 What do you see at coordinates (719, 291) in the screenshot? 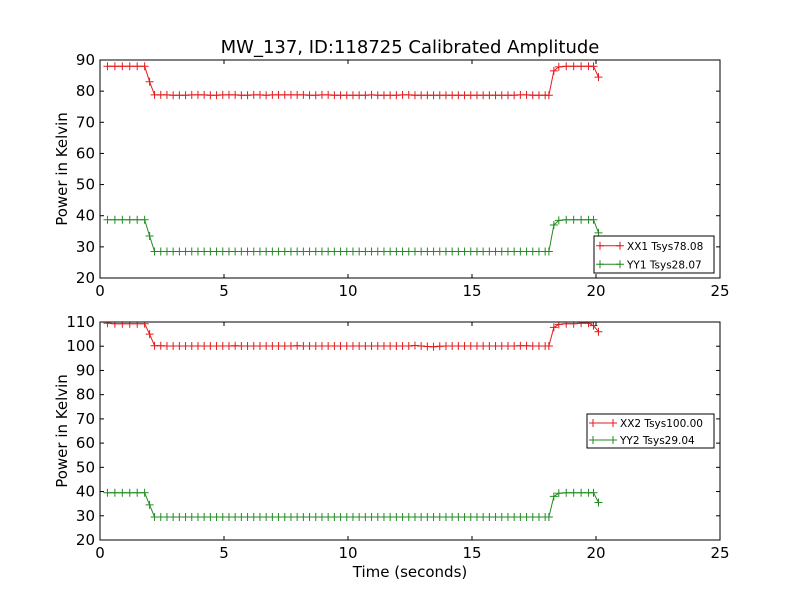
I see `x-tick-label: 25` at bounding box center [719, 291].